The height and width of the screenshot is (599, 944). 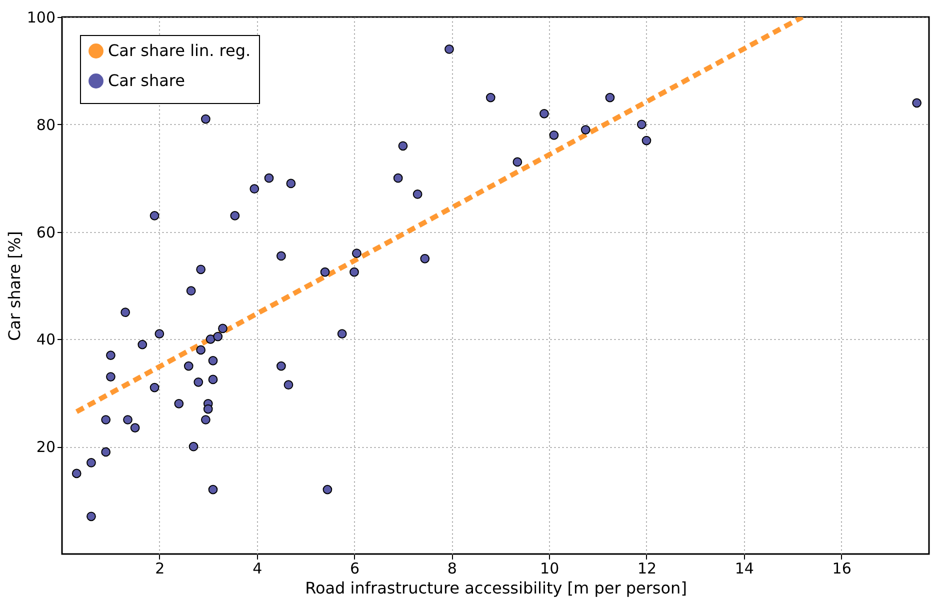 I want to click on x-tick-label: 10, so click(x=550, y=569).